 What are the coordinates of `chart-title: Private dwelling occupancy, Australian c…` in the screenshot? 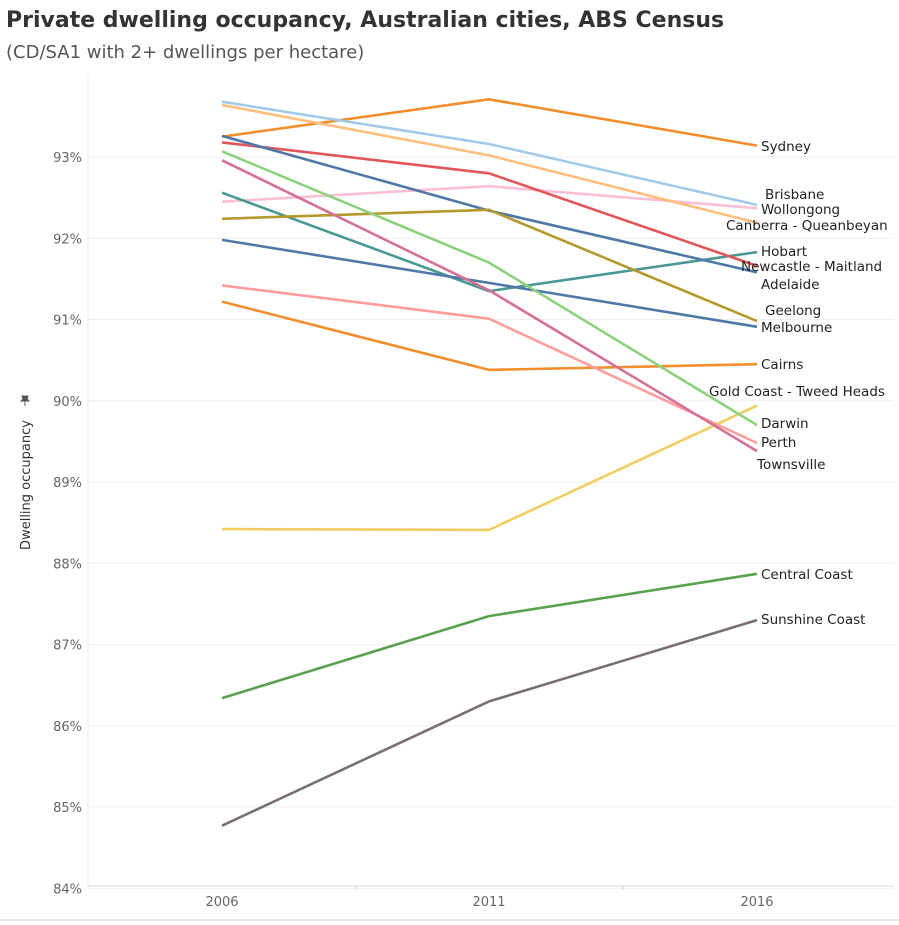 It's located at (365, 20).